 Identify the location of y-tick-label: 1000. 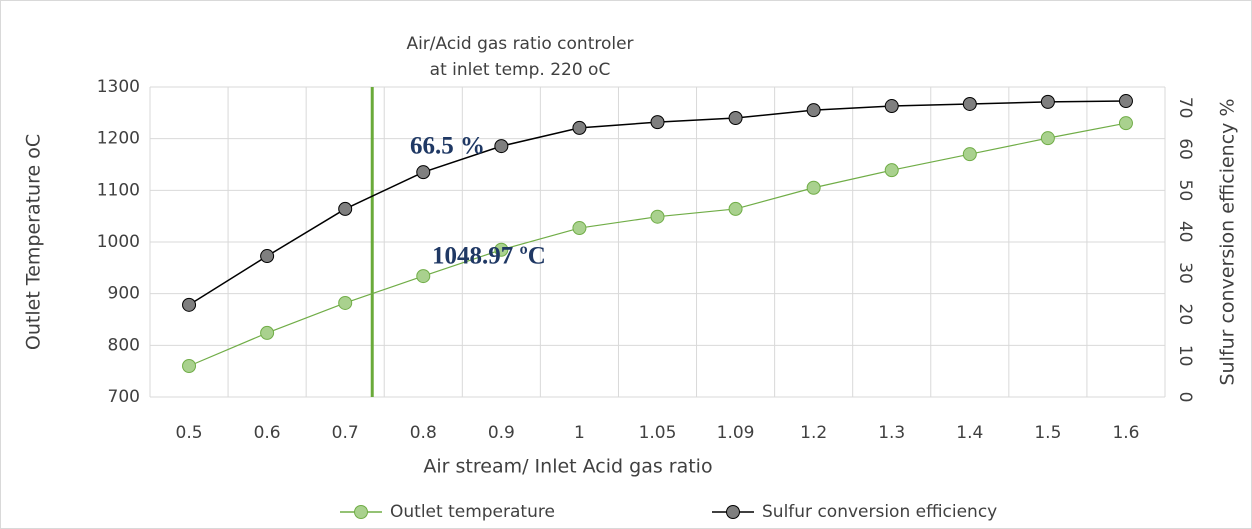
(118, 242).